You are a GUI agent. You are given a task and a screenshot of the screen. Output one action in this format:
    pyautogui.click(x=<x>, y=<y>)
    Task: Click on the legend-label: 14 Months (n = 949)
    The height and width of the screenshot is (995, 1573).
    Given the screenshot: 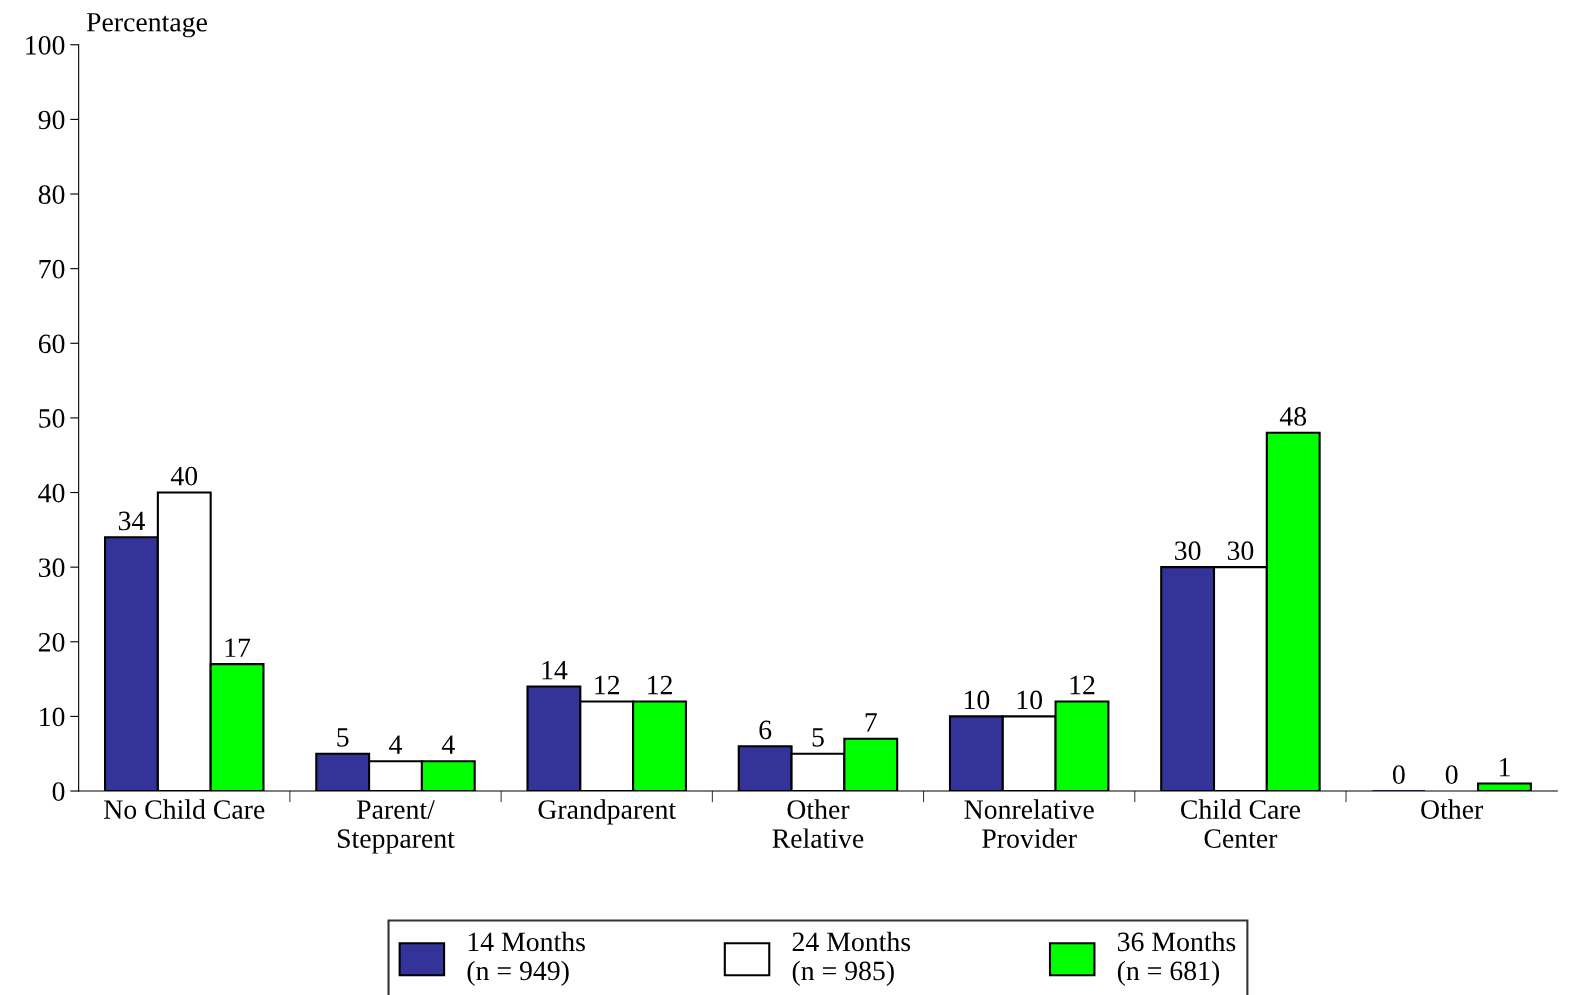 What is the action you would take?
    pyautogui.click(x=526, y=958)
    